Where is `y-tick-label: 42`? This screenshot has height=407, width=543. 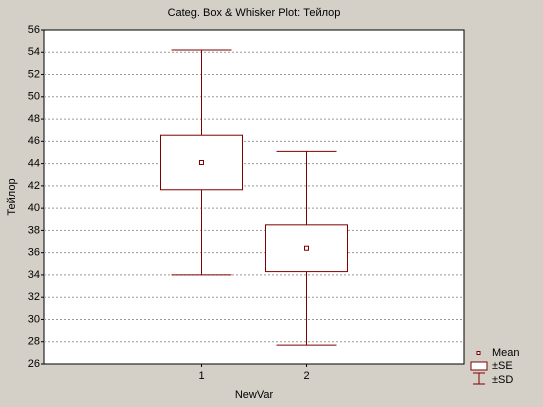
y-tick-label: 42 is located at coordinates (34, 186).